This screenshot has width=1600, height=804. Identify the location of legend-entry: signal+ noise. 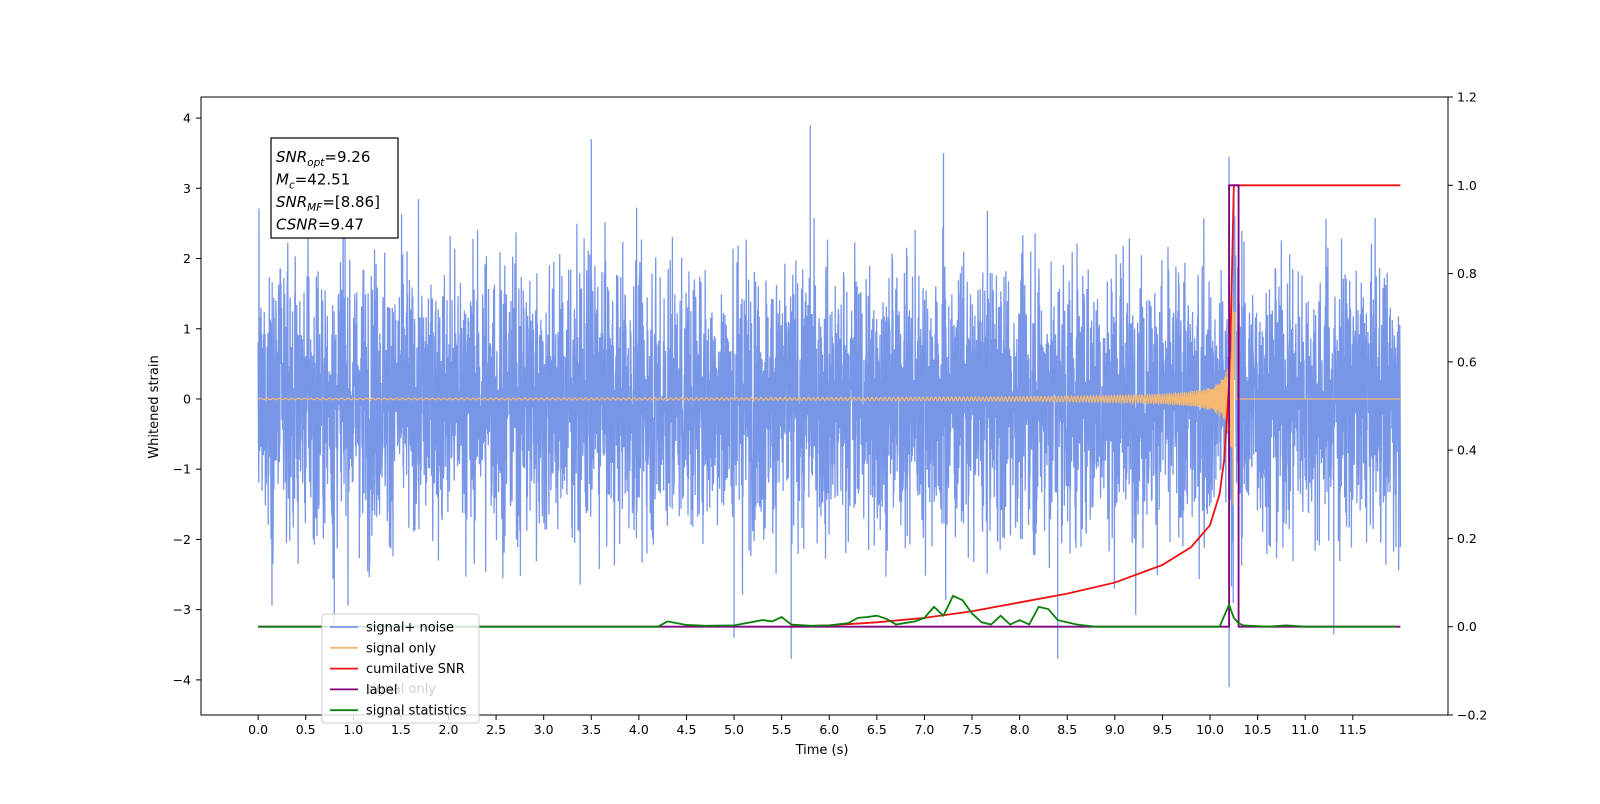
(410, 628).